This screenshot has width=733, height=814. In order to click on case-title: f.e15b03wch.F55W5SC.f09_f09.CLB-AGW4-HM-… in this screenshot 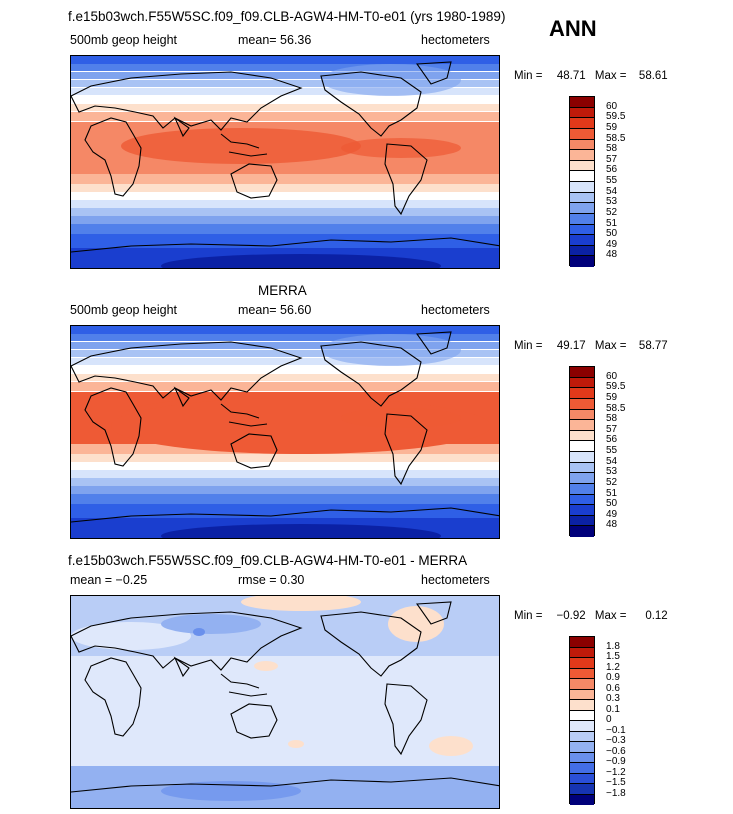, I will do `click(287, 16)`.